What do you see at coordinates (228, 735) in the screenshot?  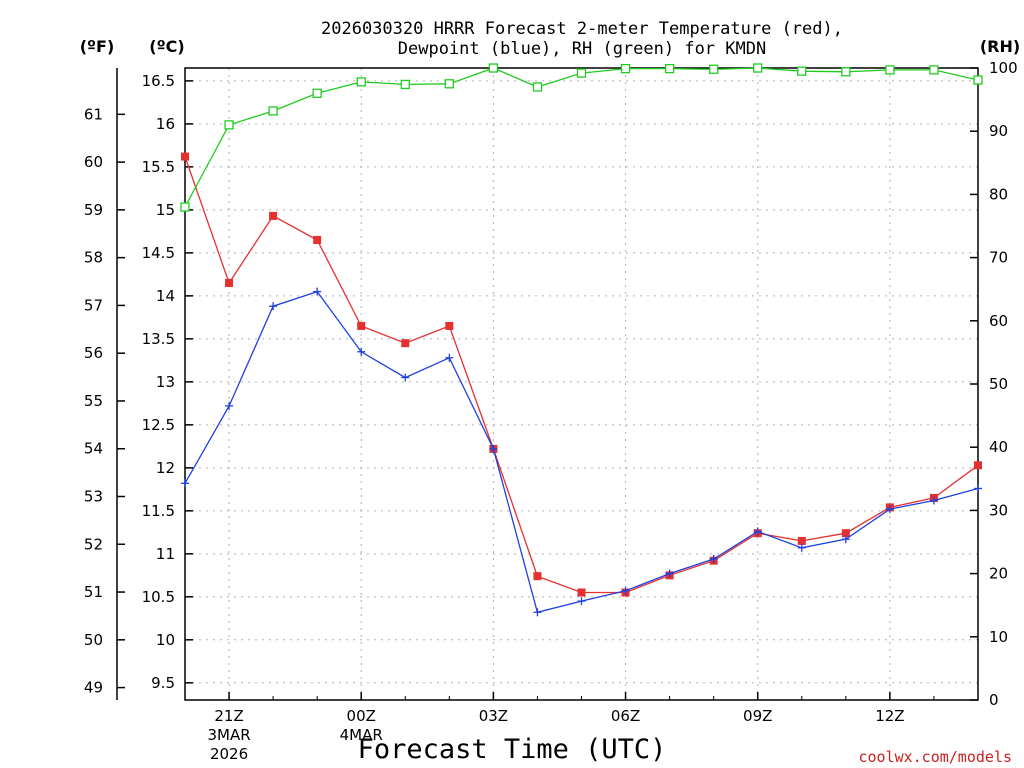 I see `time-tick-label: 3MAR` at bounding box center [228, 735].